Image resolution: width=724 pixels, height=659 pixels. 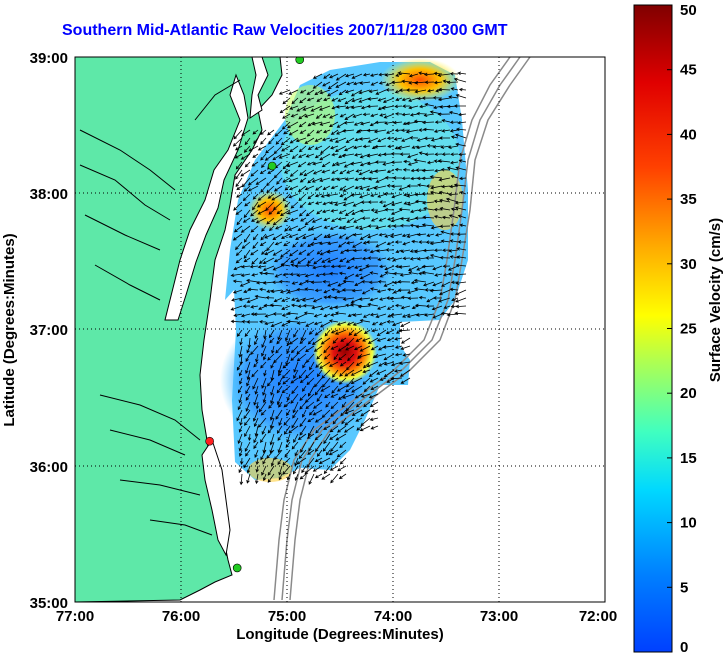 What do you see at coordinates (49, 330) in the screenshot?
I see `y-tick-label: 37:00` at bounding box center [49, 330].